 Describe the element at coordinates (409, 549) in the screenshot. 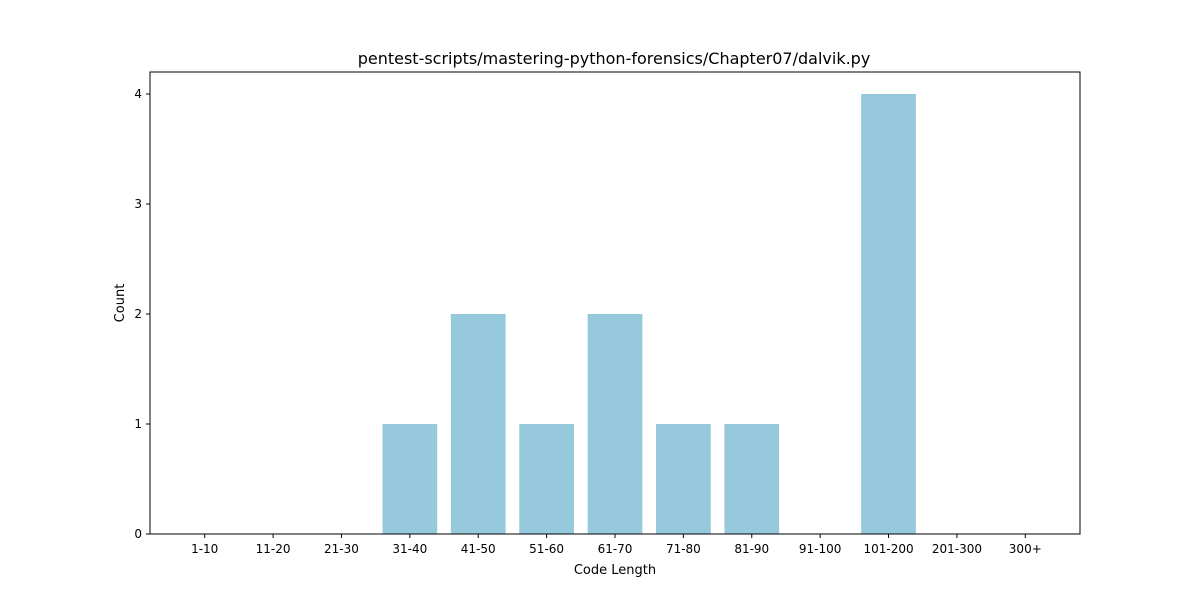

I see `x-tick-label: 31-40` at that location.